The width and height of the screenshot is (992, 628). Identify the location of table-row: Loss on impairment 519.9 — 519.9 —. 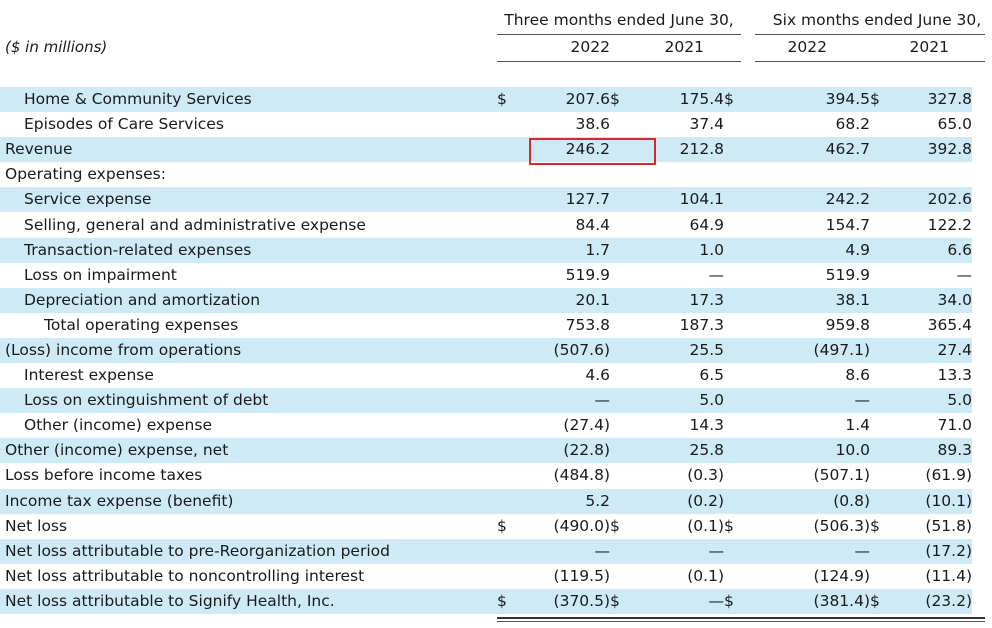
(486, 275).